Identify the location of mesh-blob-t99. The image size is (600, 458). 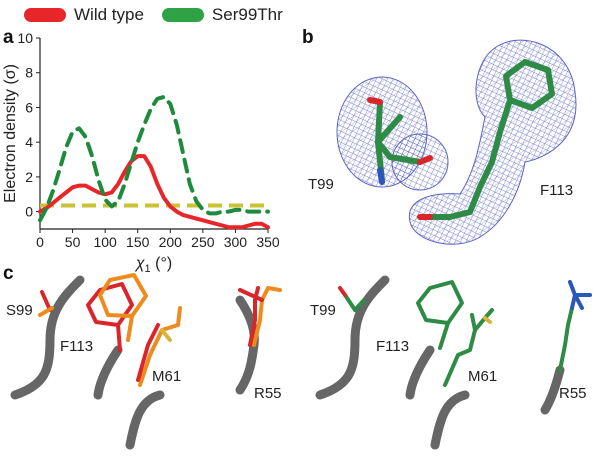
(392, 133).